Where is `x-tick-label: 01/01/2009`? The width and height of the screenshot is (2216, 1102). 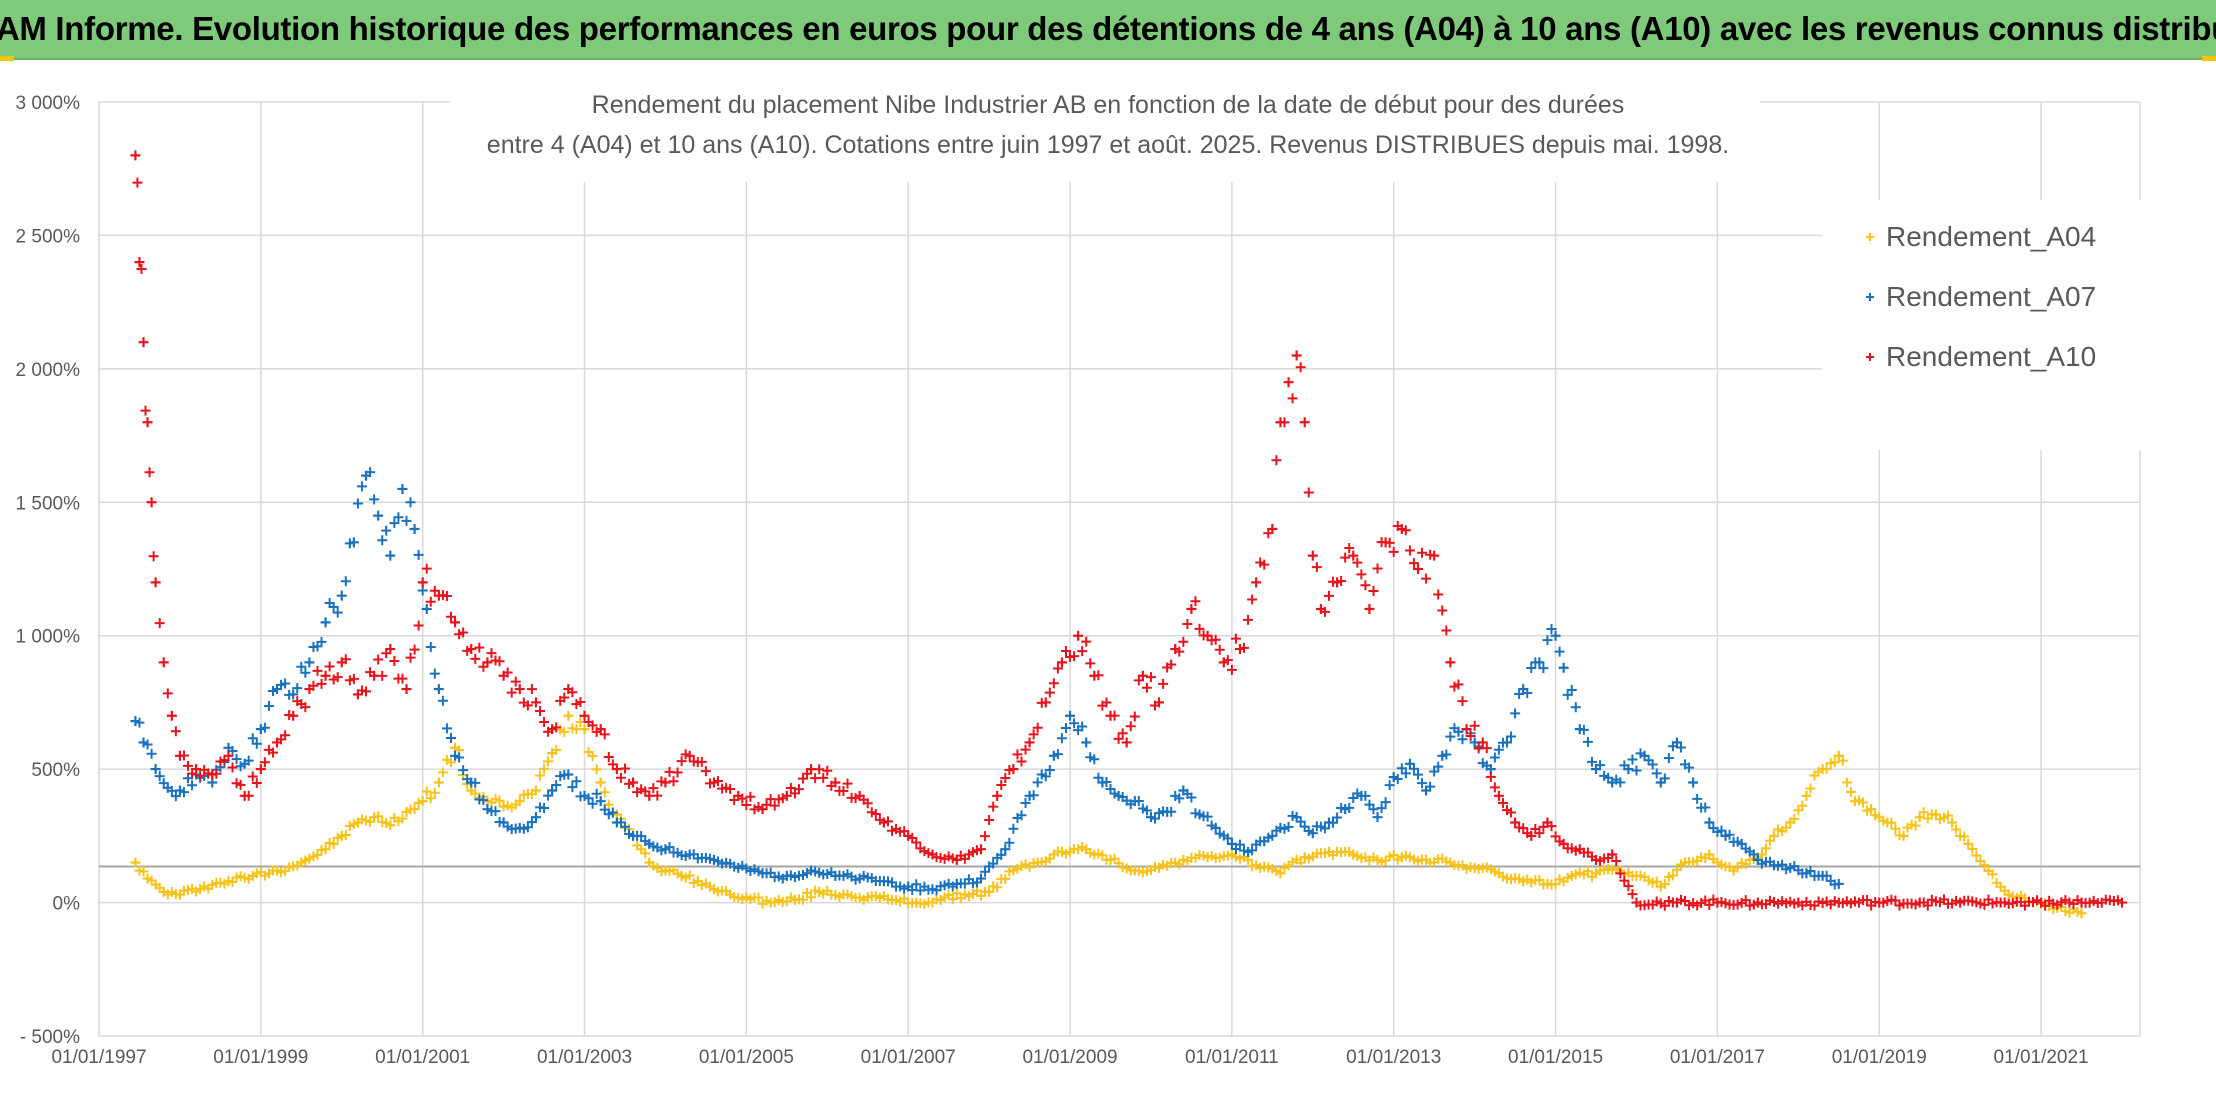 x-tick-label: 01/01/2009 is located at coordinates (1069, 1057).